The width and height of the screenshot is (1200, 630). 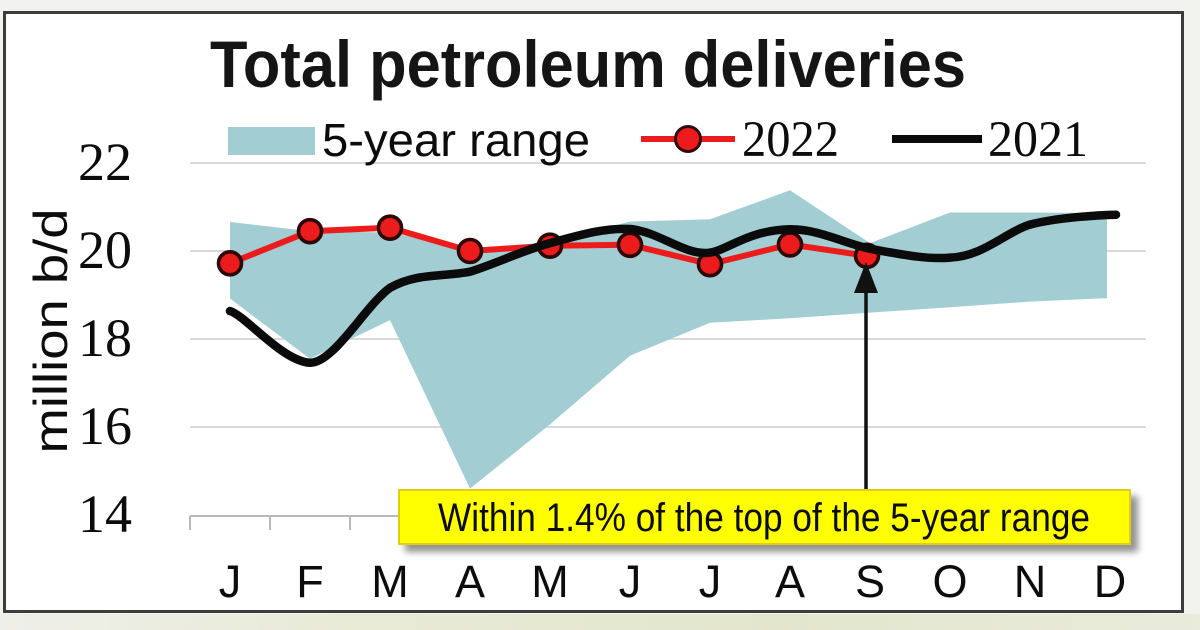 What do you see at coordinates (105, 250) in the screenshot?
I see `svg-text: 20` at bounding box center [105, 250].